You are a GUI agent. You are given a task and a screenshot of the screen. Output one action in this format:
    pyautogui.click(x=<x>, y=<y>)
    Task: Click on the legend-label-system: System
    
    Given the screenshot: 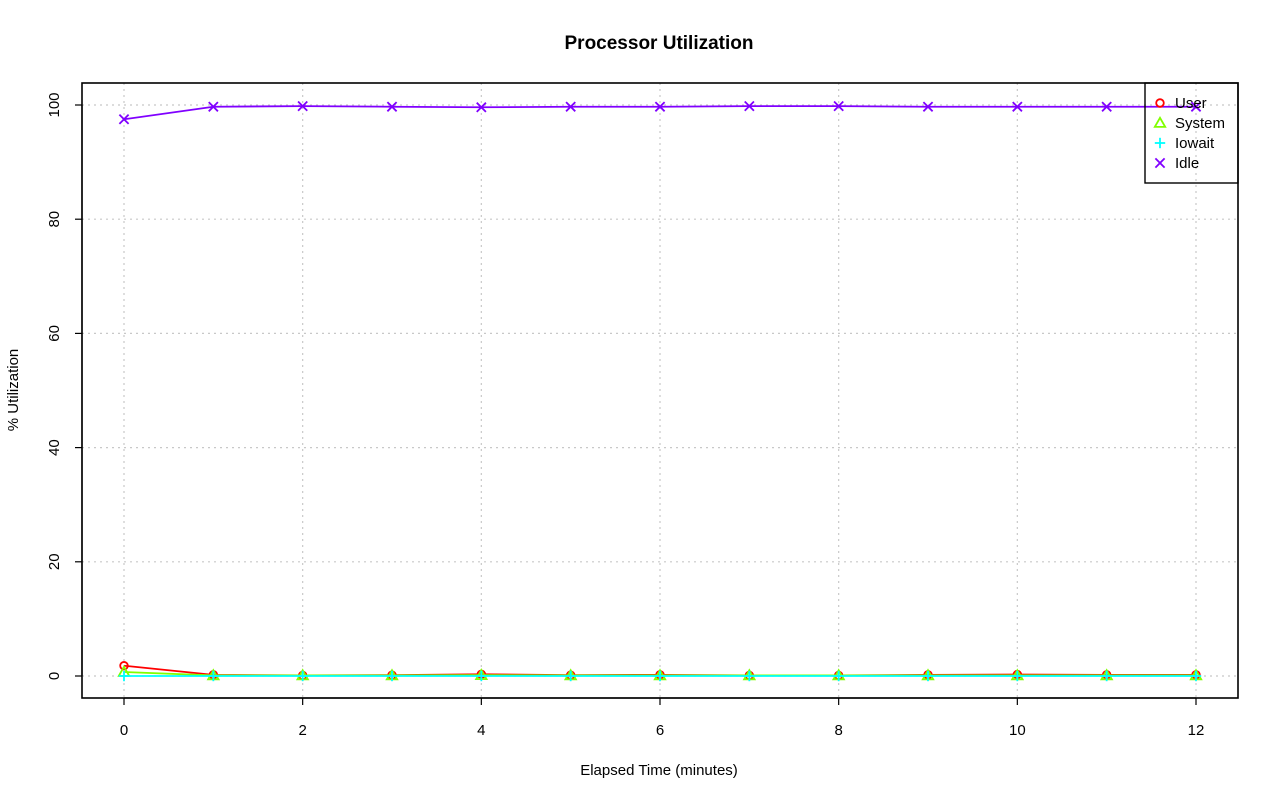 What is the action you would take?
    pyautogui.click(x=1200, y=123)
    